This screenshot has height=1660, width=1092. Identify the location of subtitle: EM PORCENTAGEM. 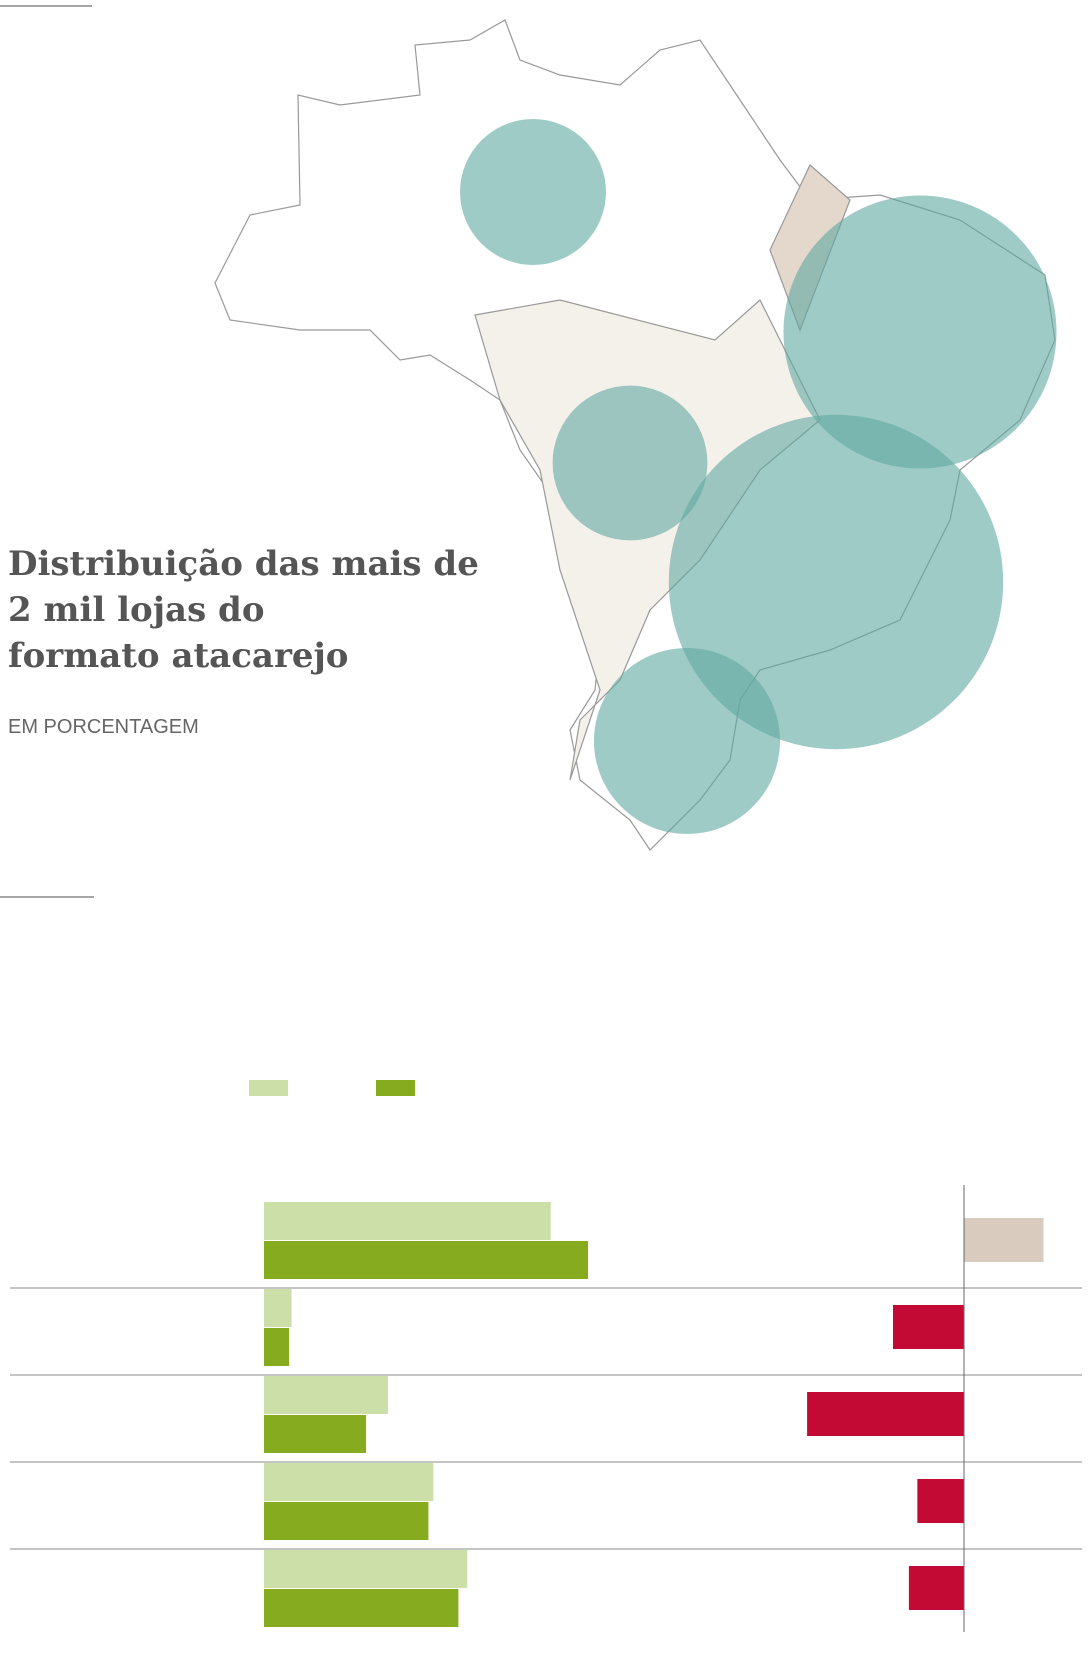
(103, 727).